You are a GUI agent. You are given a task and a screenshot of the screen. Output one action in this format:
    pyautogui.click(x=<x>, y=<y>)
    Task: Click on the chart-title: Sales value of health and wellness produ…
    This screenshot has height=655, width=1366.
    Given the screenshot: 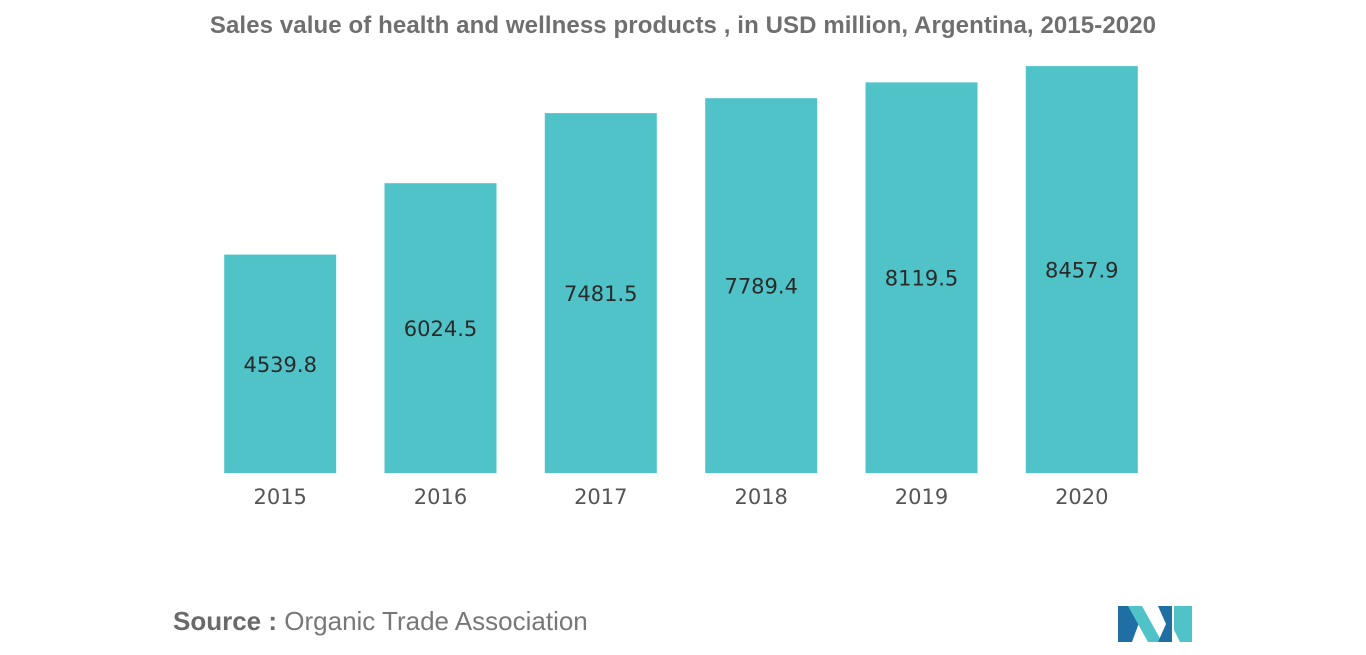 What is the action you would take?
    pyautogui.click(x=683, y=25)
    